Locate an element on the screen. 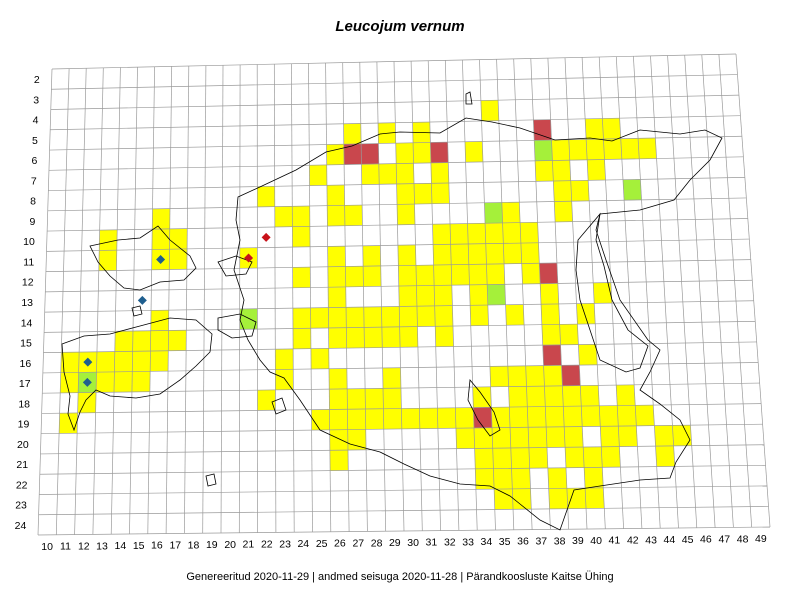 The height and width of the screenshot is (600, 800). islet is located at coordinates (469, 98).